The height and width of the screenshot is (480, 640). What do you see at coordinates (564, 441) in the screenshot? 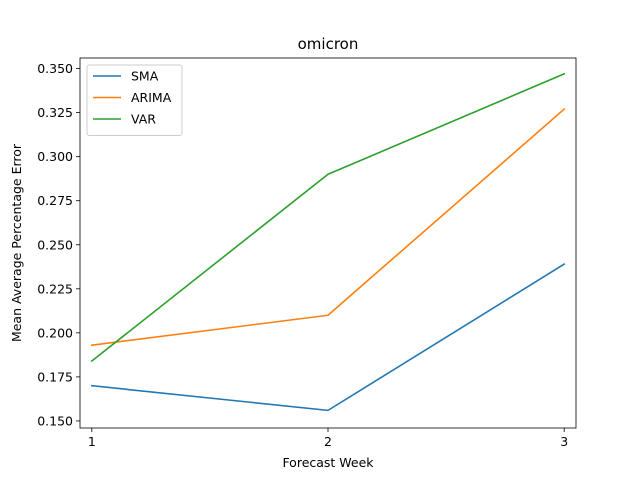
I see `x-tick-label: 3` at bounding box center [564, 441].